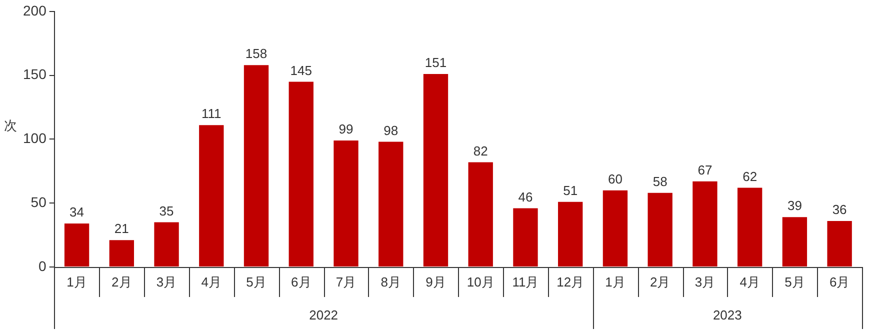  Describe the element at coordinates (435, 62) in the screenshot. I see `data-label: 151` at that location.